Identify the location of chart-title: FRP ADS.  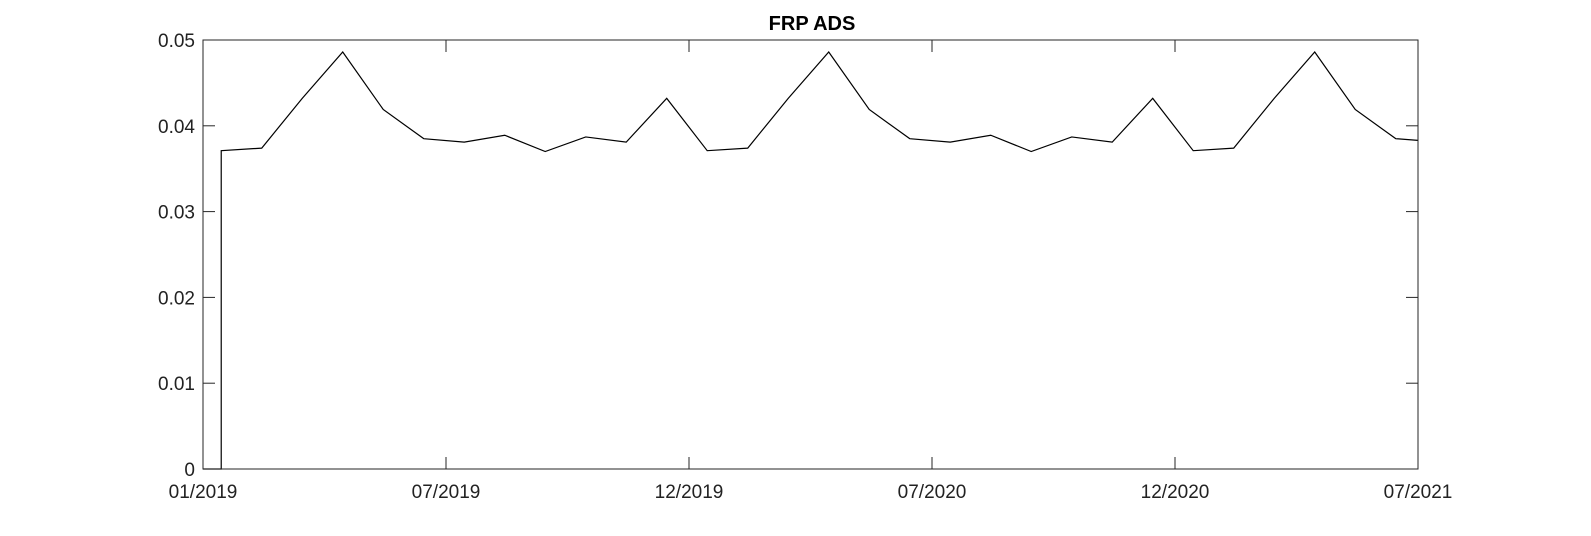
(812, 24).